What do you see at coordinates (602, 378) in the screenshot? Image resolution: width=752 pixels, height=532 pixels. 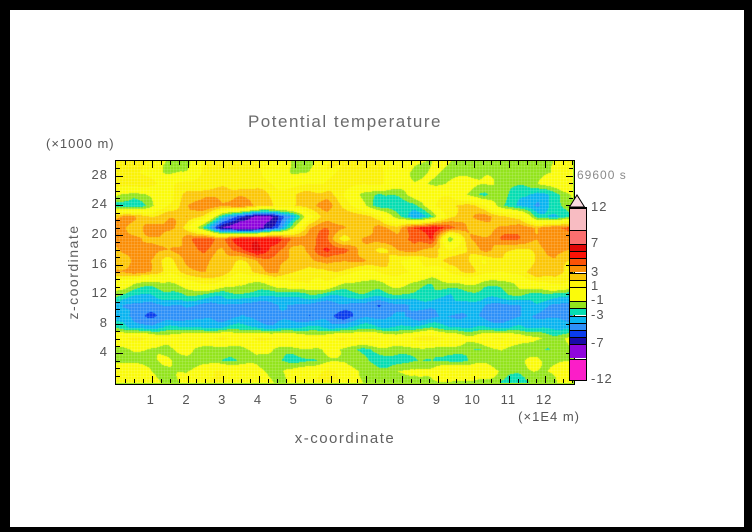 I see `colorbar-tick-label: -12` at bounding box center [602, 378].